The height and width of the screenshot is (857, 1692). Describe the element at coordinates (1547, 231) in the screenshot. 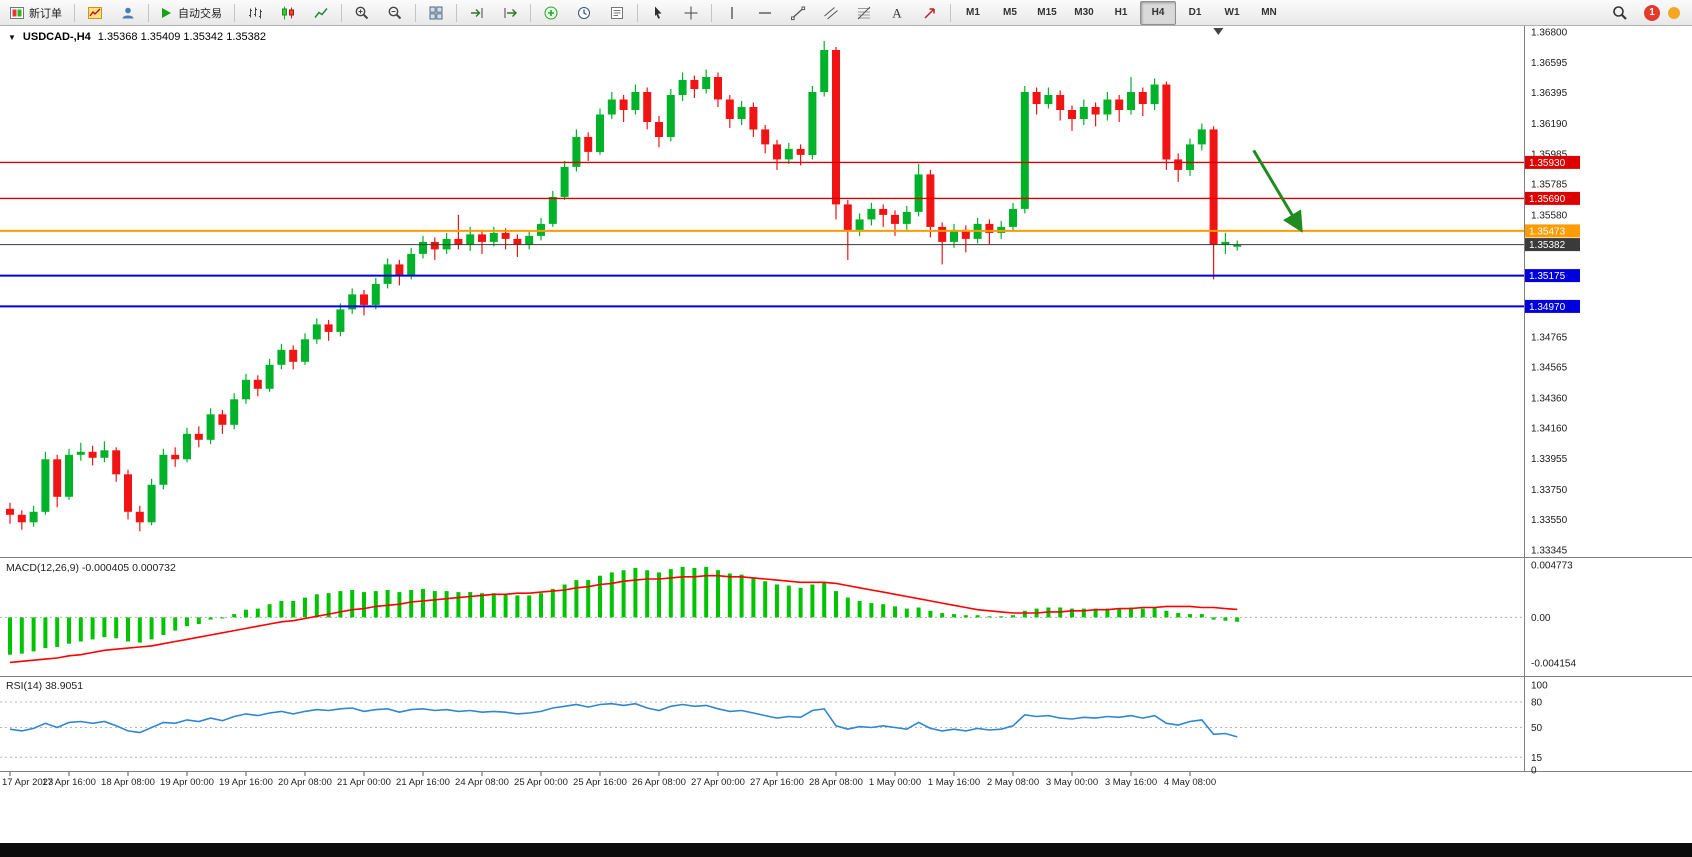

I see `price-tag-label: 1.35473` at that location.